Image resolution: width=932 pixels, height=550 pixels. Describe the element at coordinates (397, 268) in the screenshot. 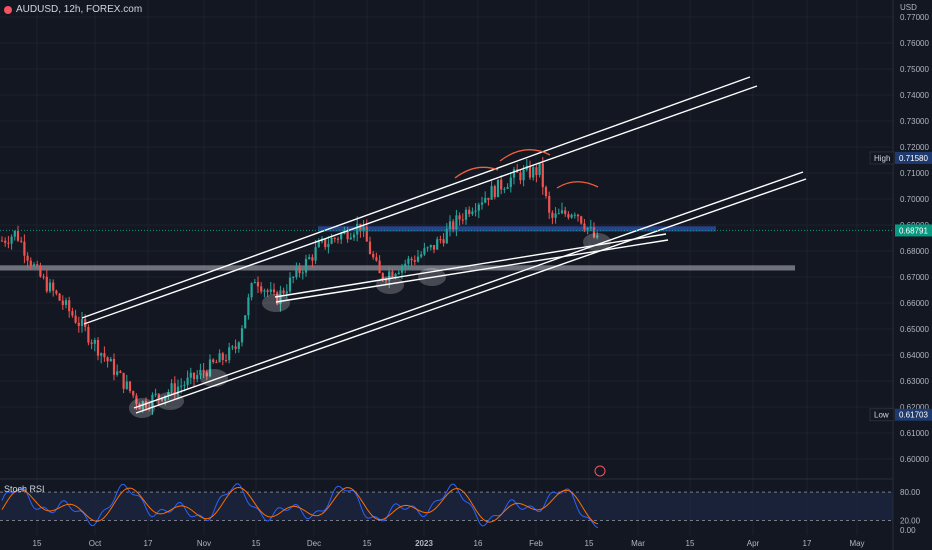

I see `support-zone` at that location.